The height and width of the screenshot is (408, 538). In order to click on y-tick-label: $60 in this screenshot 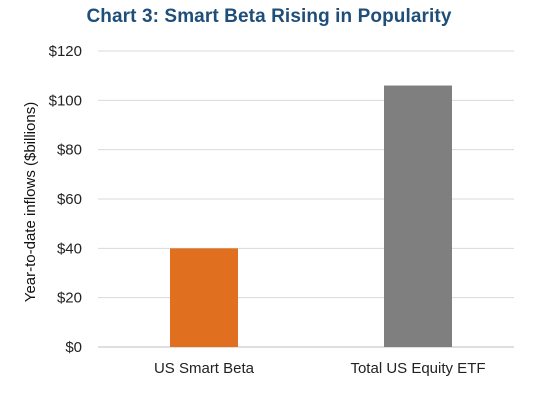, I will do `click(69, 199)`.